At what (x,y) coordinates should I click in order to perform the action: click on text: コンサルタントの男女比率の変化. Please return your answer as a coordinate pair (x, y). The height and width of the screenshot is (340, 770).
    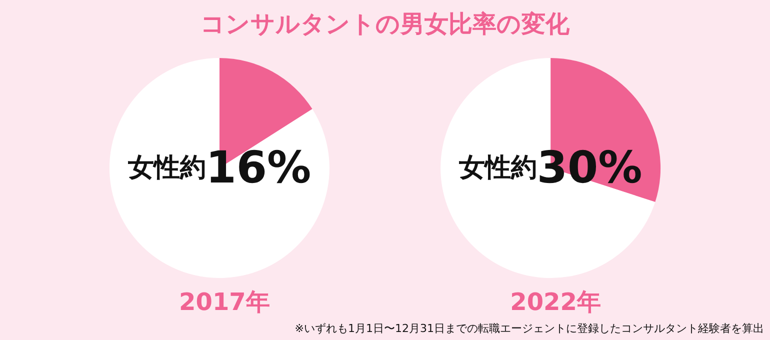
    Looking at the image, I should click on (385, 24).